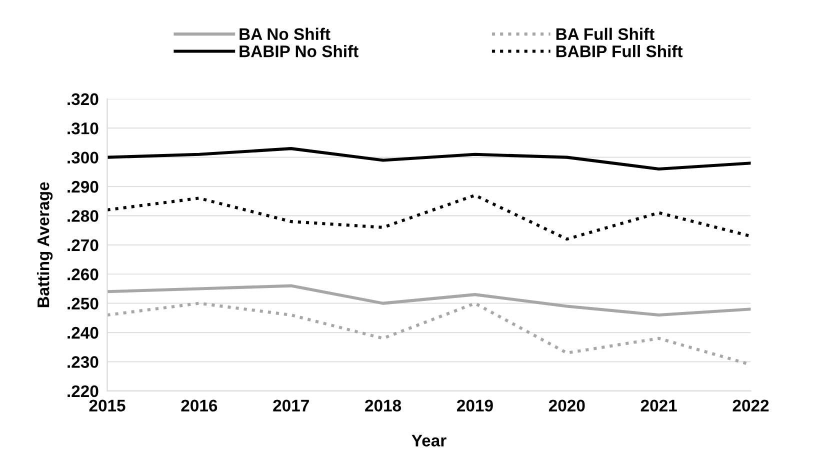 This screenshot has width=825, height=471. What do you see at coordinates (291, 406) in the screenshot?
I see `x-tick-label: 2017` at bounding box center [291, 406].